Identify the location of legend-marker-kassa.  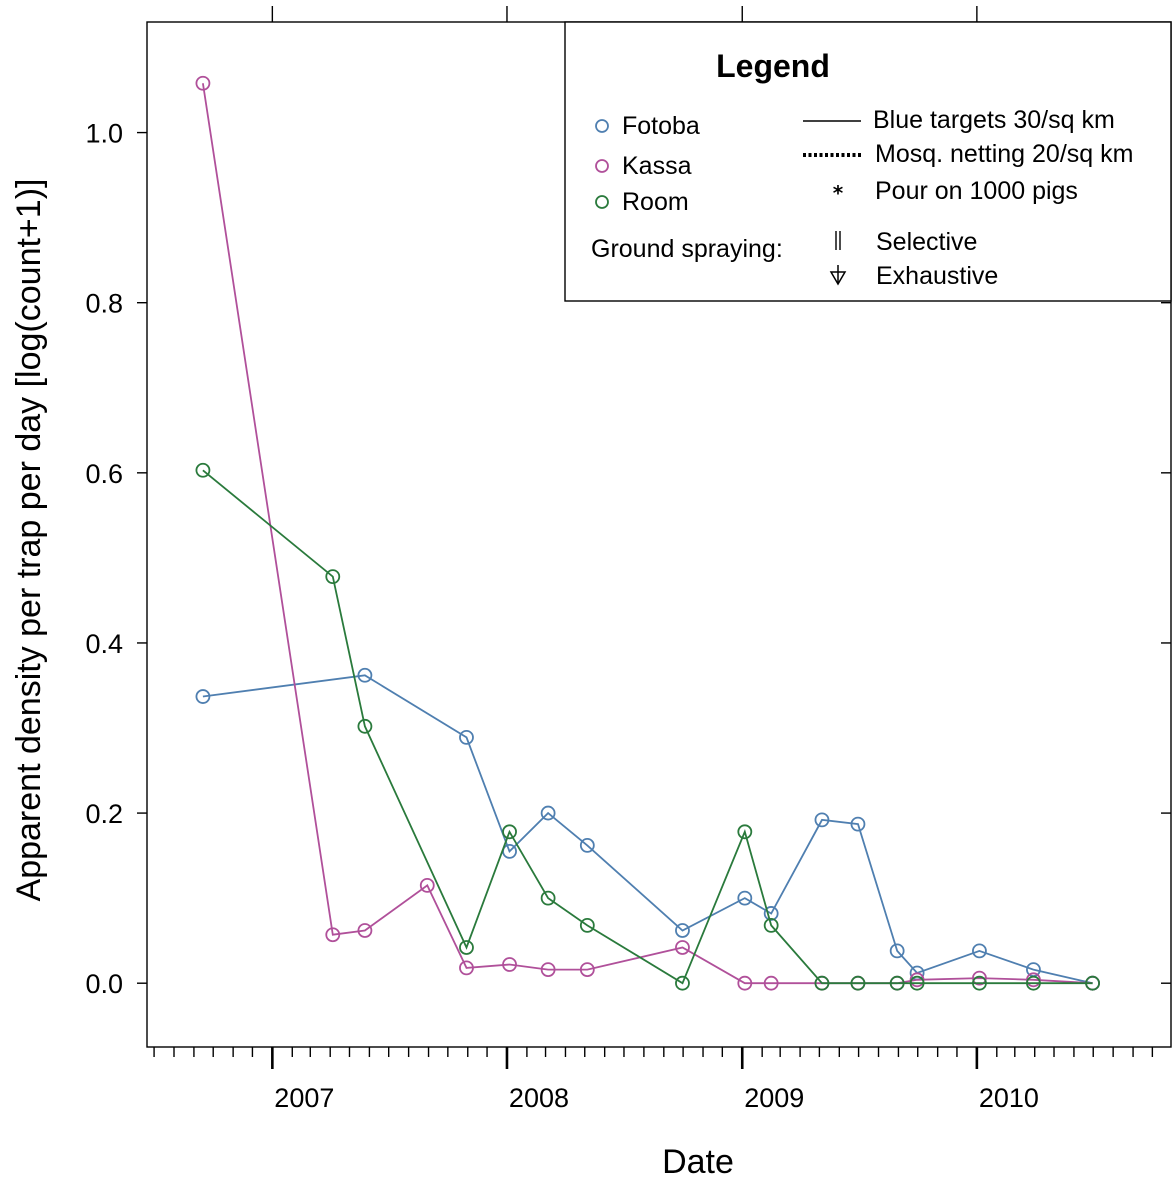
(602, 166).